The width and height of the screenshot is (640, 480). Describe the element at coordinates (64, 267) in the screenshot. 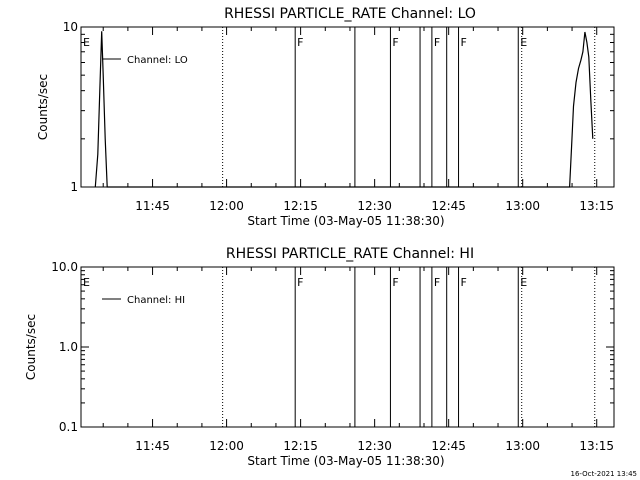

I see `y-tick-label: 10.0` at that location.